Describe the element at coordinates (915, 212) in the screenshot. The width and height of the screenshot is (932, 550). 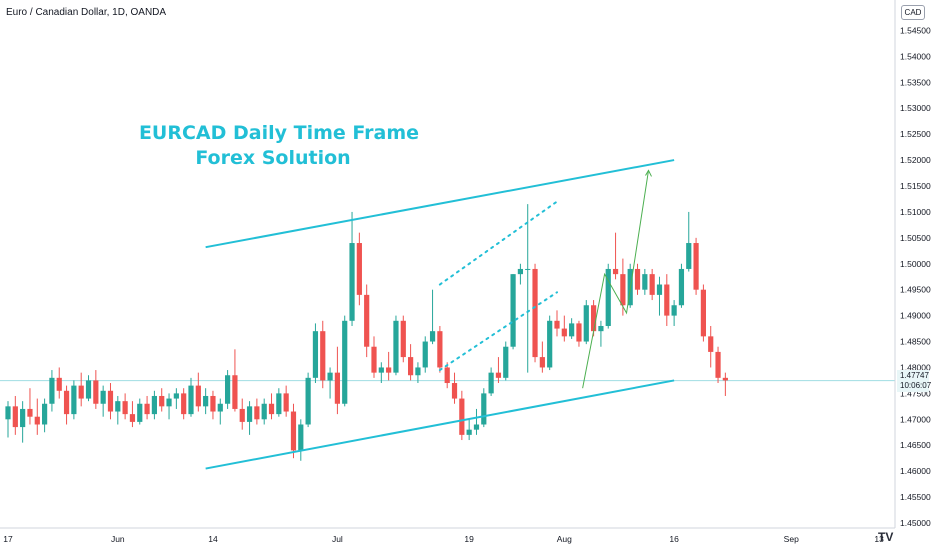
I see `y-tick-label: 1.51000` at that location.